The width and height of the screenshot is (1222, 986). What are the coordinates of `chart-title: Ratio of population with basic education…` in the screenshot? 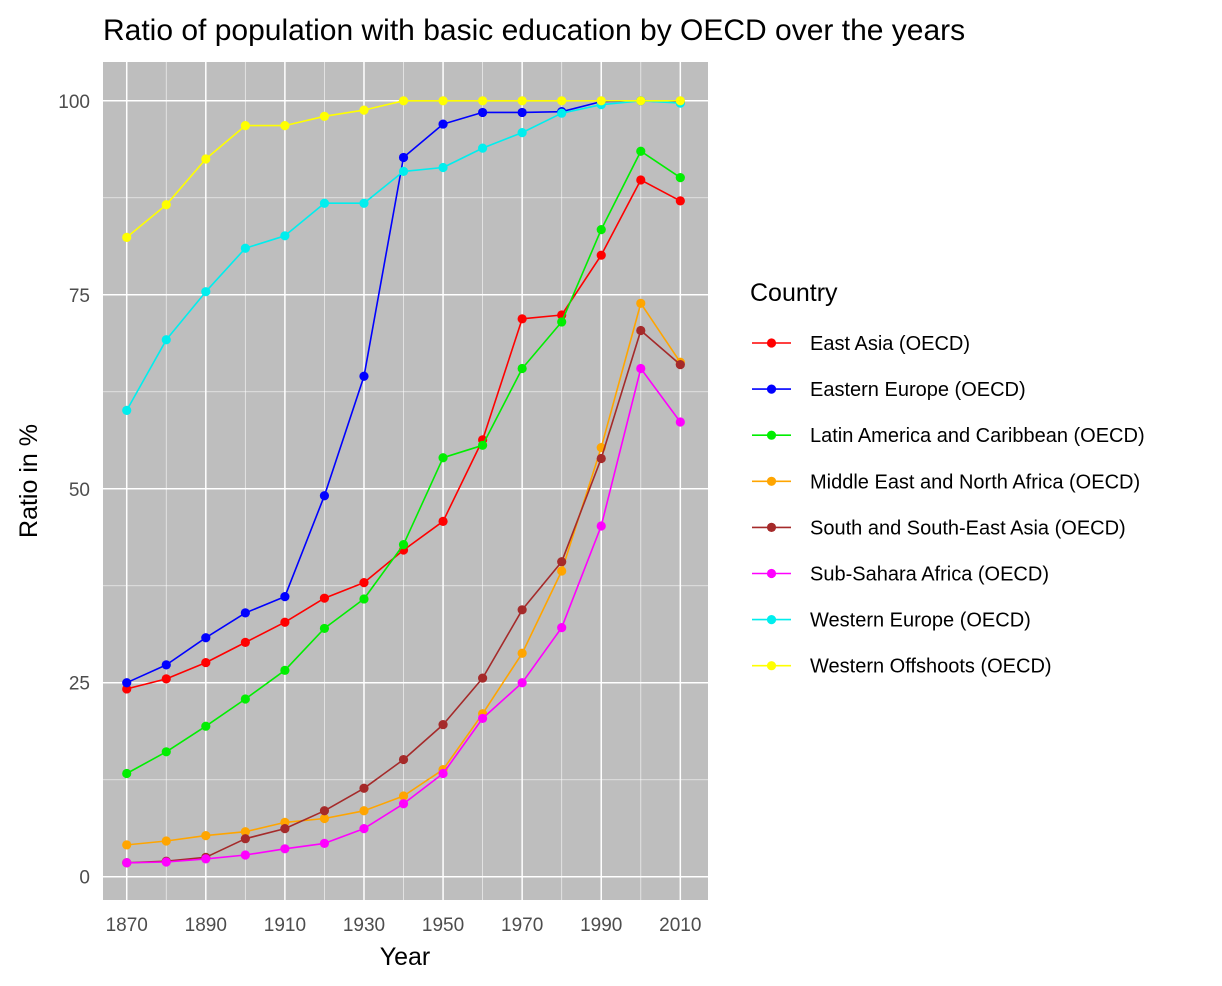 It's located at (534, 30).